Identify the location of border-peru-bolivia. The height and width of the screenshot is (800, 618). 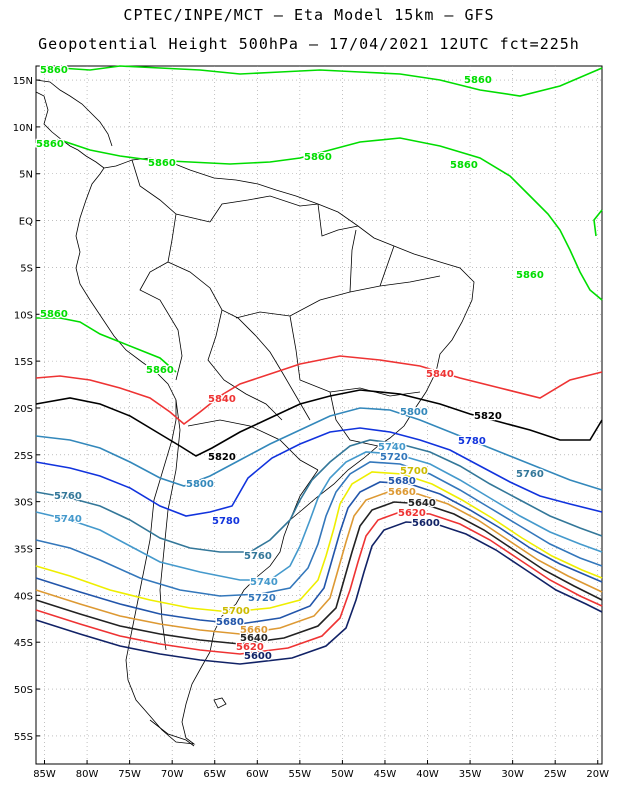
(161, 321).